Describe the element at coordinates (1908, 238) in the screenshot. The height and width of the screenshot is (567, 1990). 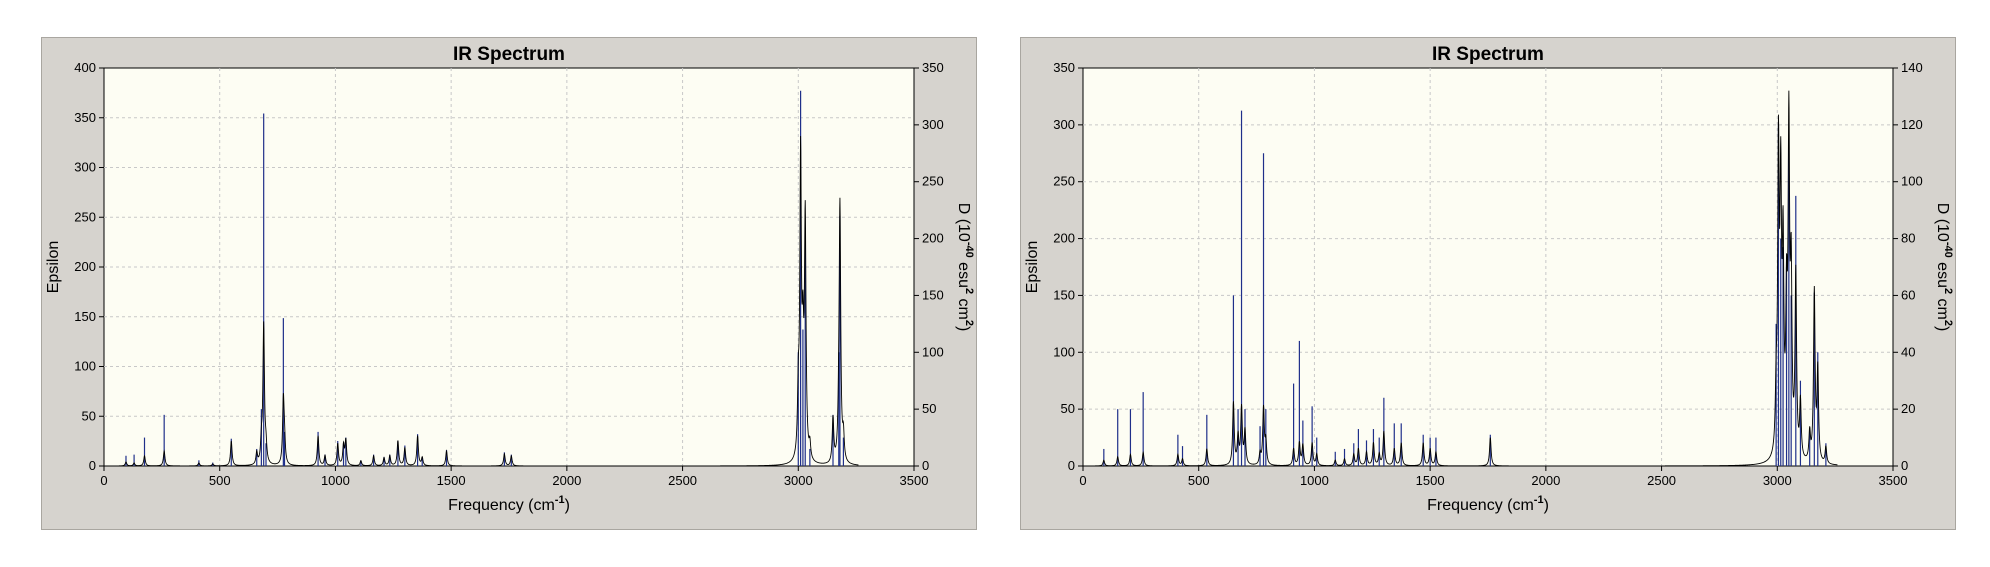
I see `right-y2tick-label: 80` at that location.